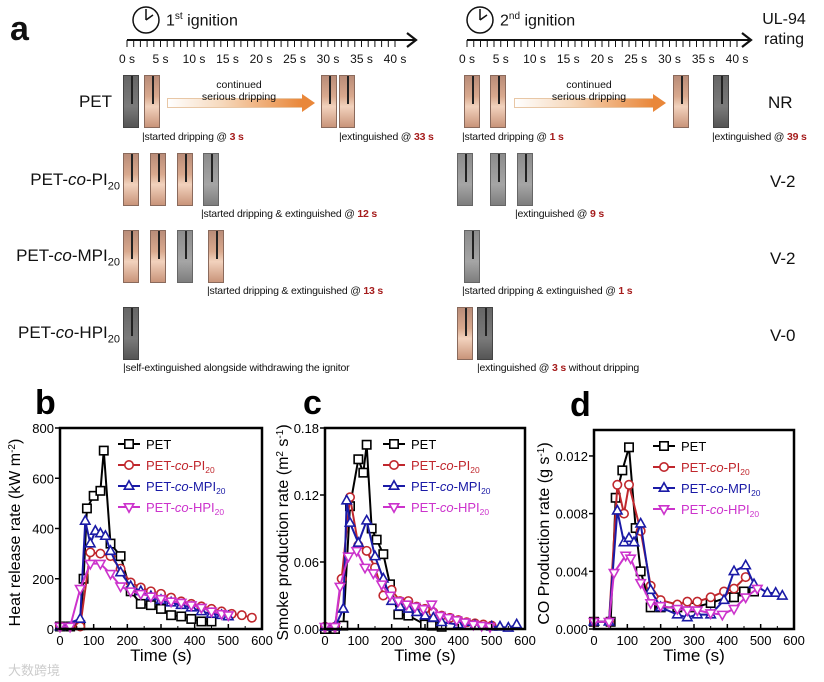 The width and height of the screenshot is (824, 682). I want to click on legend-entry: PET-co-MPI20, so click(437, 487).